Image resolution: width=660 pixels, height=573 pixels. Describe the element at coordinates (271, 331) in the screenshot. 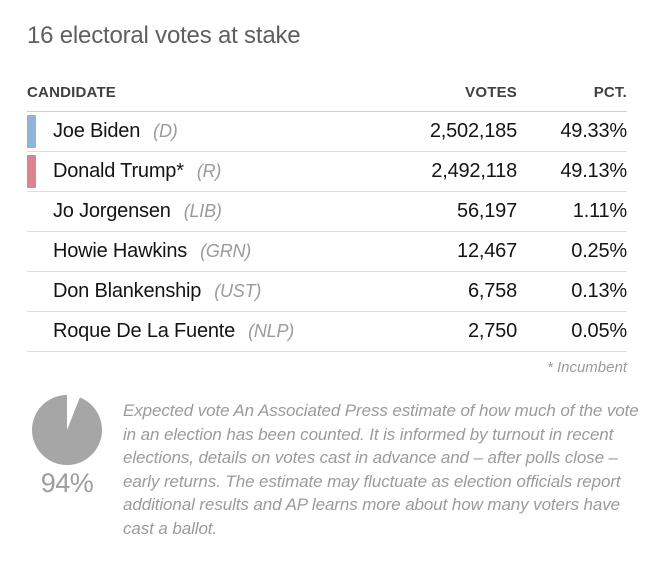

I see `candidate-party: (NLP)` at that location.